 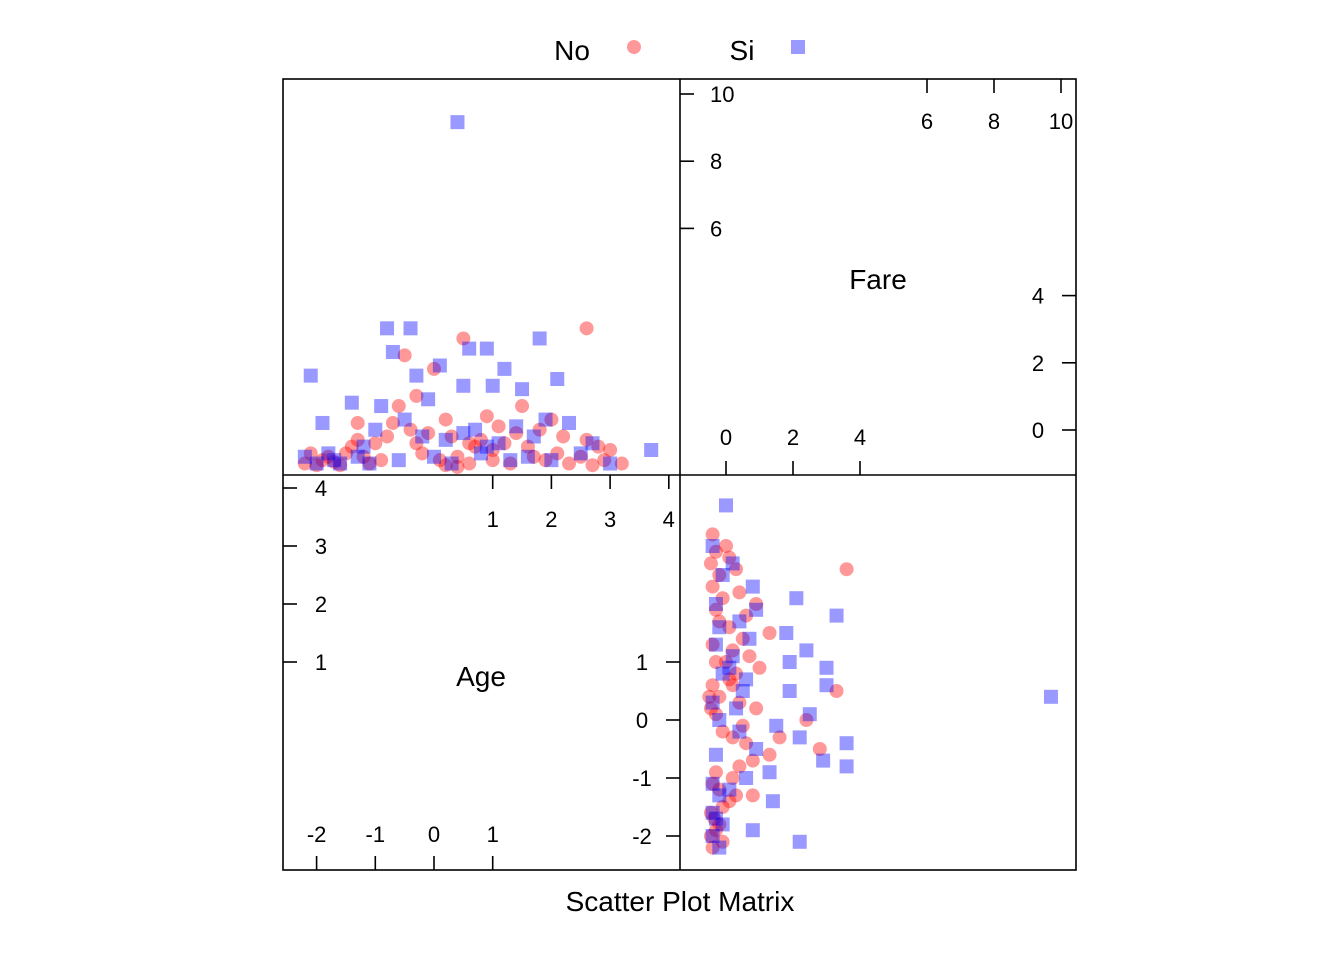 What do you see at coordinates (726, 437) in the screenshot?
I see `fare-tick-label-bottom-0: 0` at bounding box center [726, 437].